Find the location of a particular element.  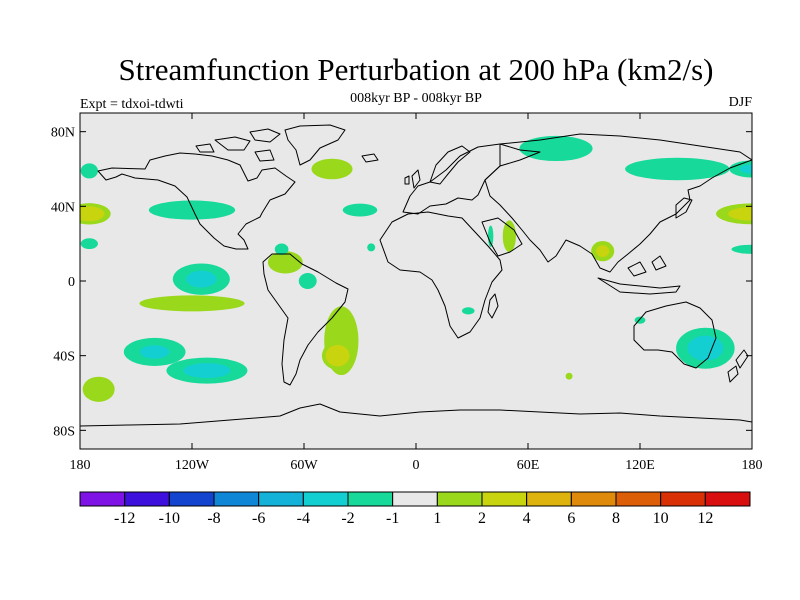

coastline-africa is located at coordinates (441, 275).